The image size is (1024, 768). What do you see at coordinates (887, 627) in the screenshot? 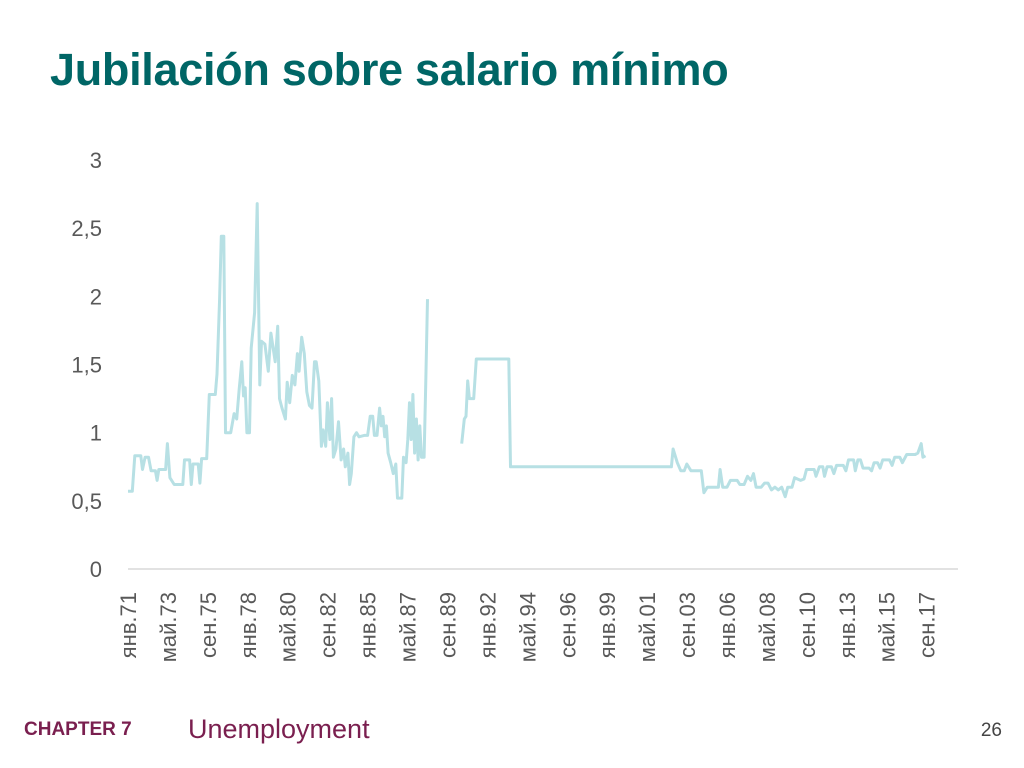
I see `x-tick-label: май.15` at bounding box center [887, 627].